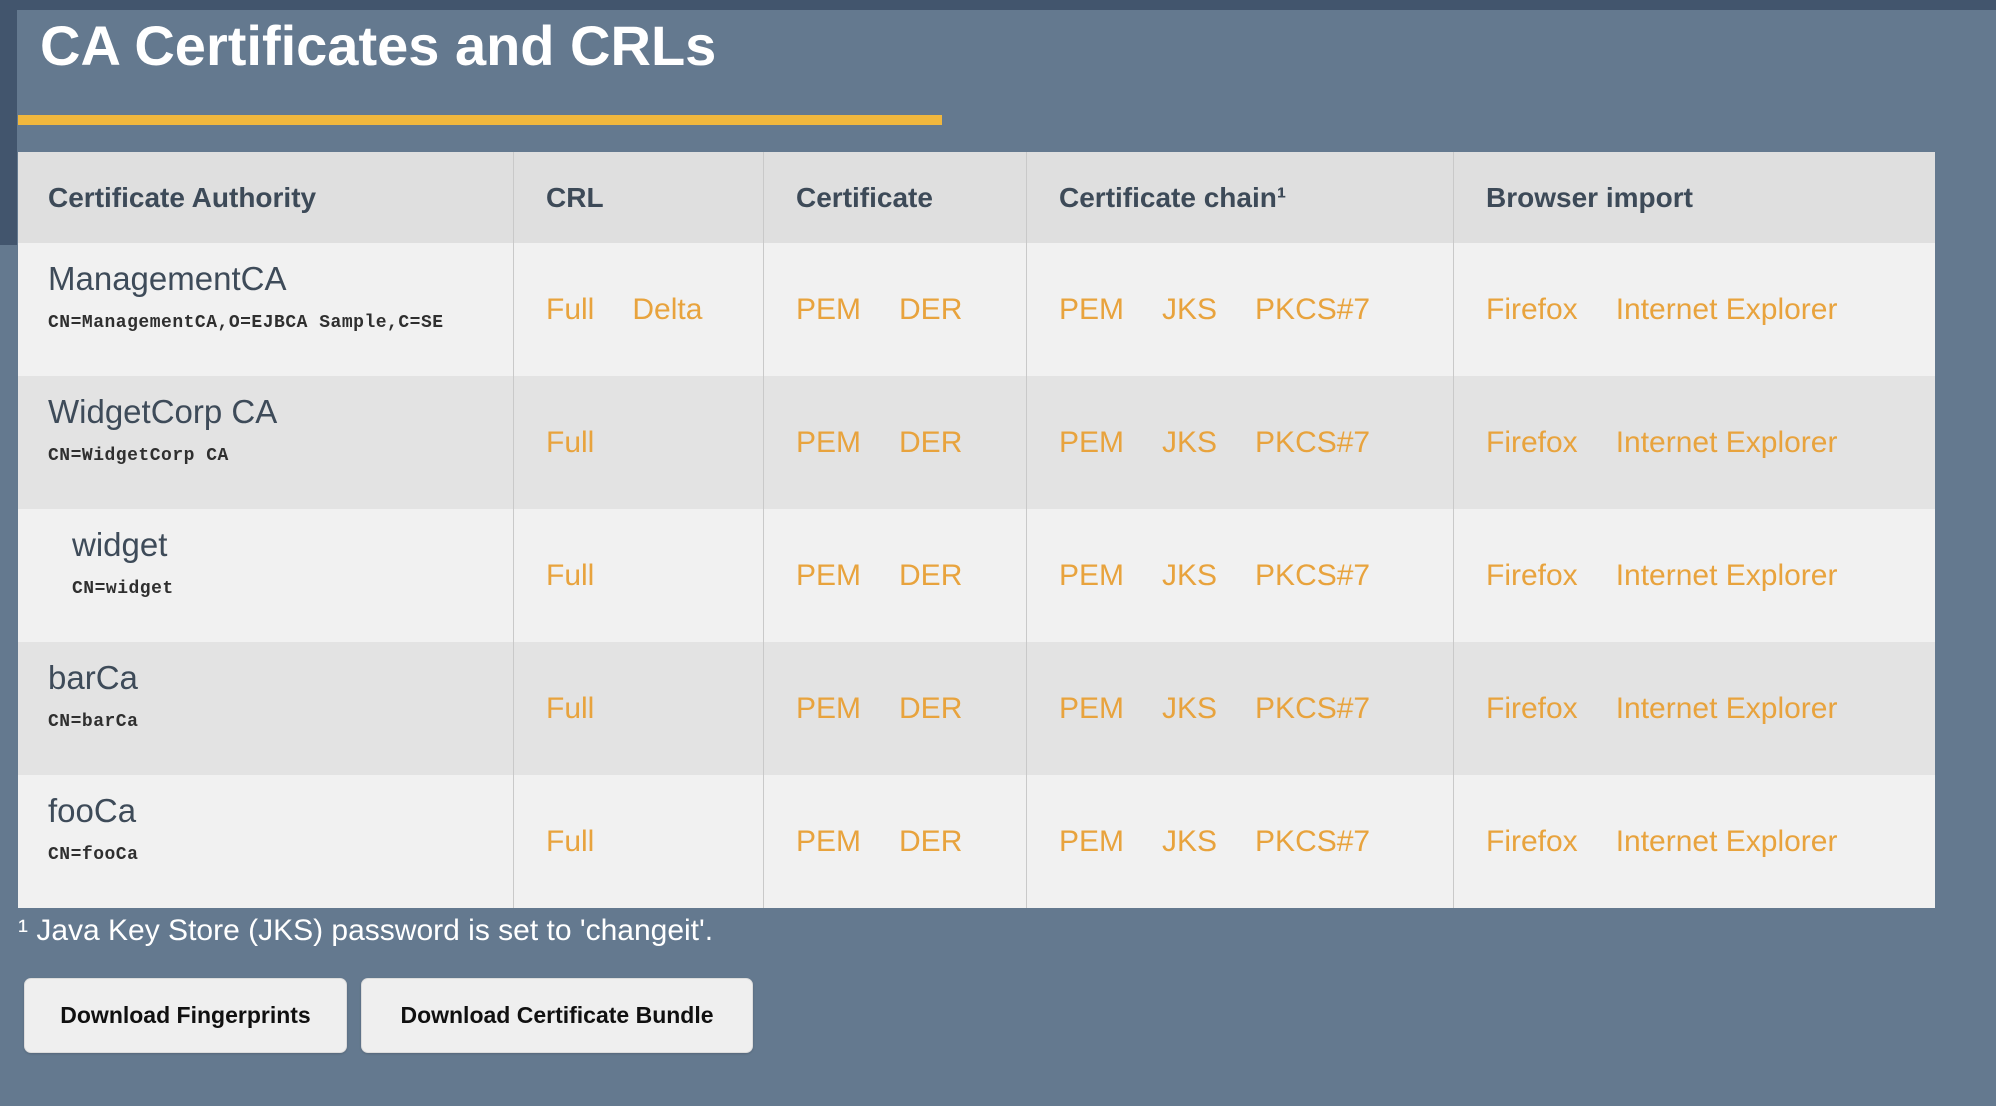  Describe the element at coordinates (265, 575) in the screenshot. I see `ca-cell: widget CN=widget` at that location.